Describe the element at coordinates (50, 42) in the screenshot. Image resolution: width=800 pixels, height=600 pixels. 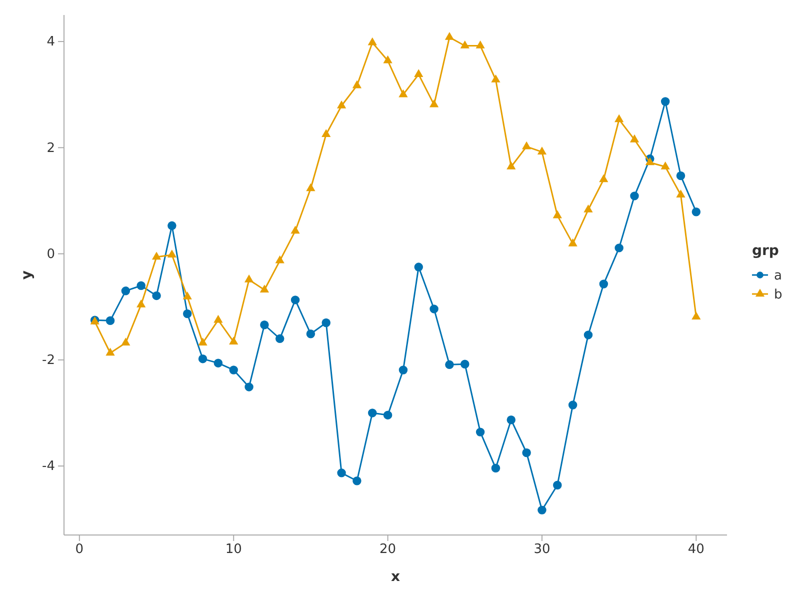
I see `y-tick-label: 4` at that location.